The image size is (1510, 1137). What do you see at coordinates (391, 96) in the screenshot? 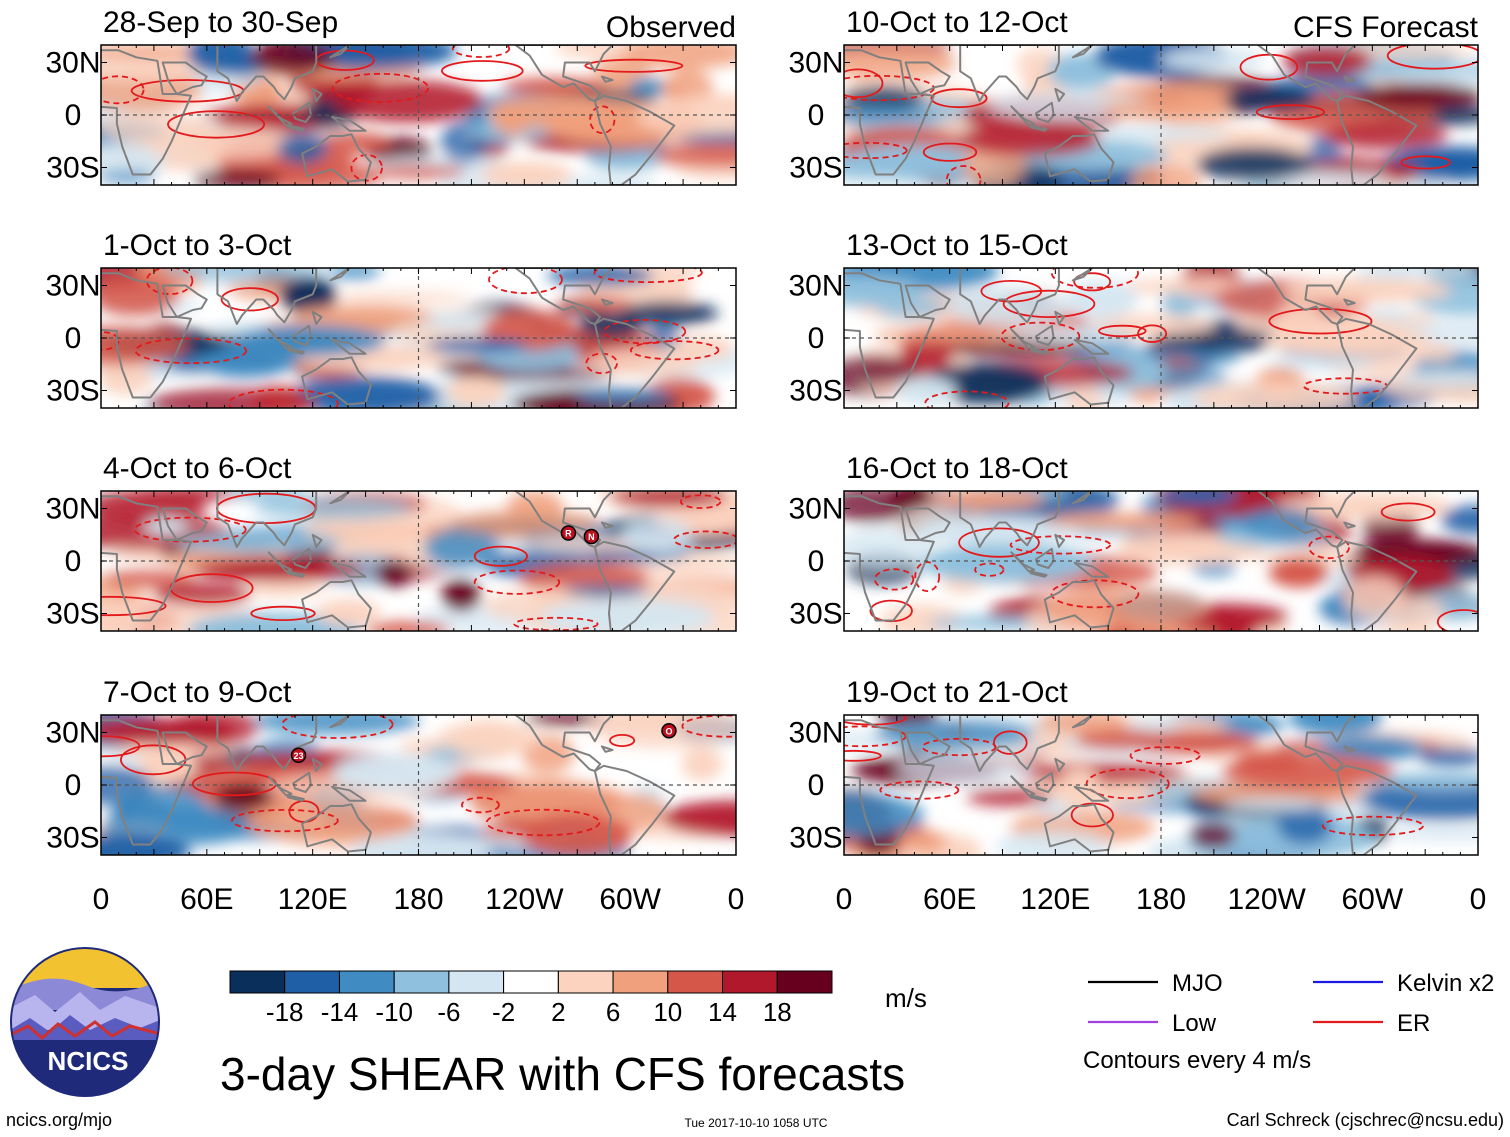
I see `panel-p1: 30N 0 30S 28-Sep to 30-Sep` at bounding box center [391, 96].